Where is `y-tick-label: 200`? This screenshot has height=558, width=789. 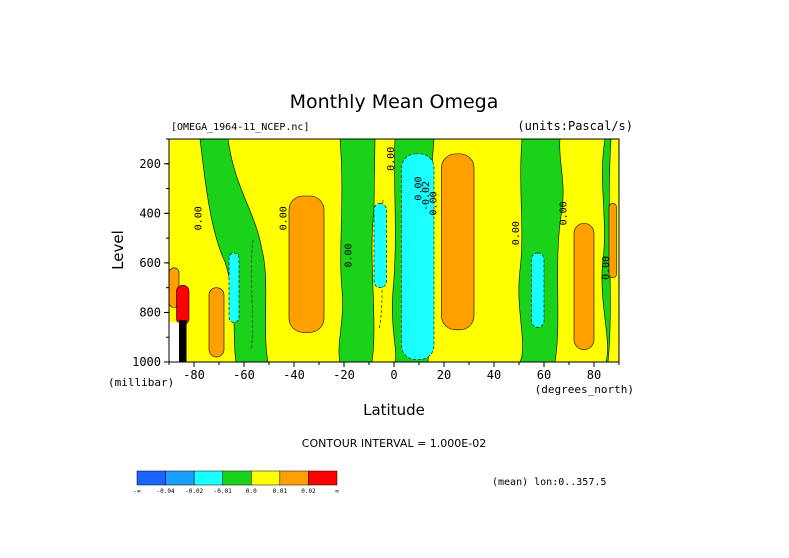 y-tick-label: 200 is located at coordinates (150, 164).